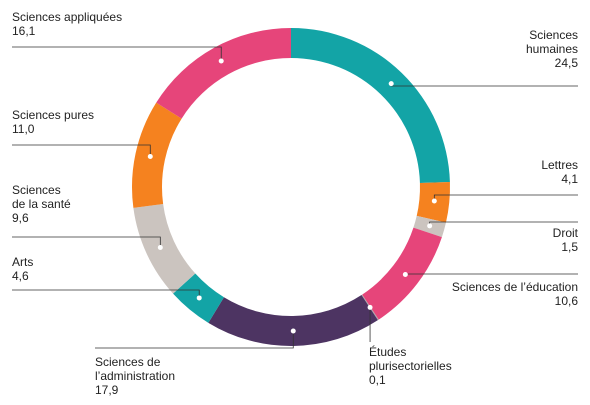 This screenshot has width=590, height=405. I want to click on value-label: 11,0, so click(23, 129).